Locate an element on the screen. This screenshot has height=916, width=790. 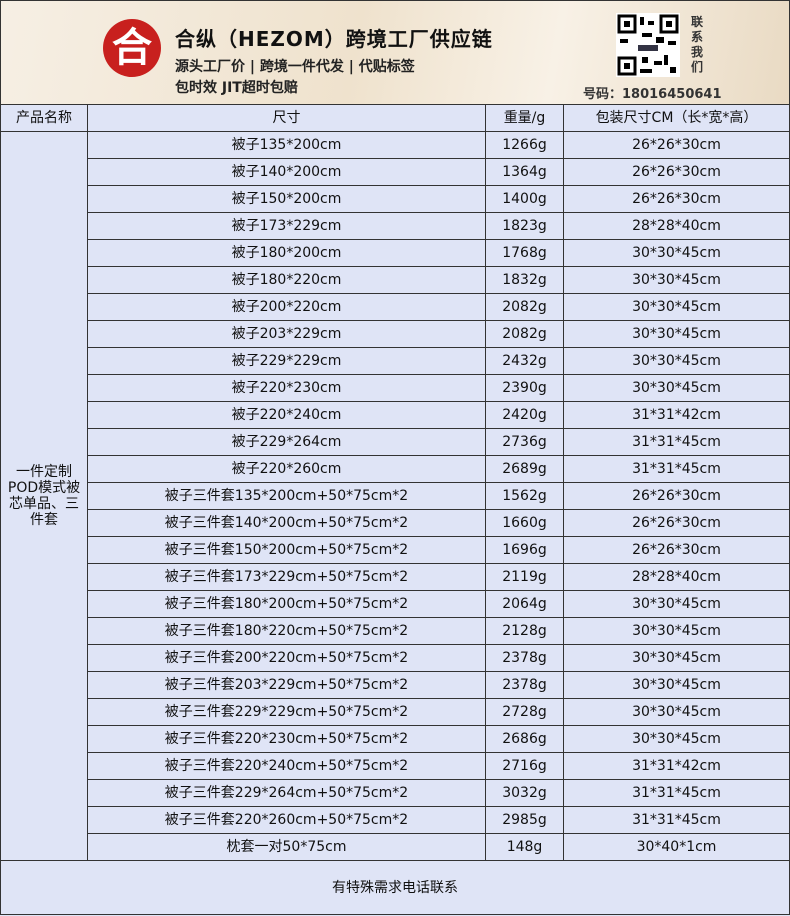
weight: 2432g is located at coordinates (524, 361).